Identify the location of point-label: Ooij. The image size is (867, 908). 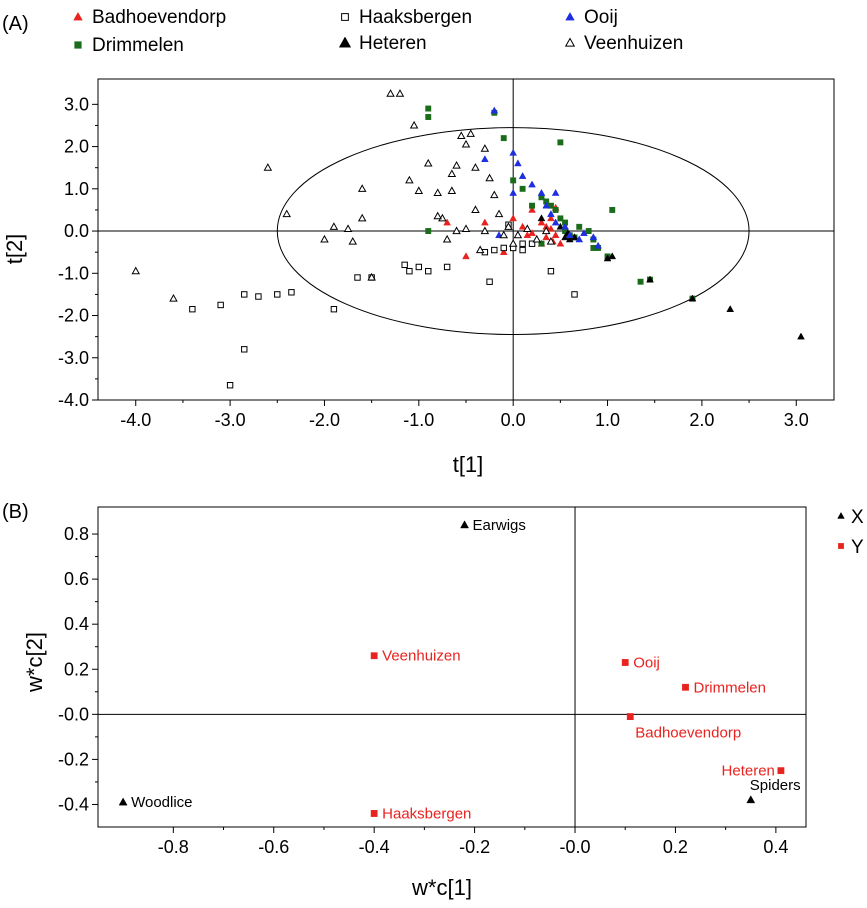
(646, 662).